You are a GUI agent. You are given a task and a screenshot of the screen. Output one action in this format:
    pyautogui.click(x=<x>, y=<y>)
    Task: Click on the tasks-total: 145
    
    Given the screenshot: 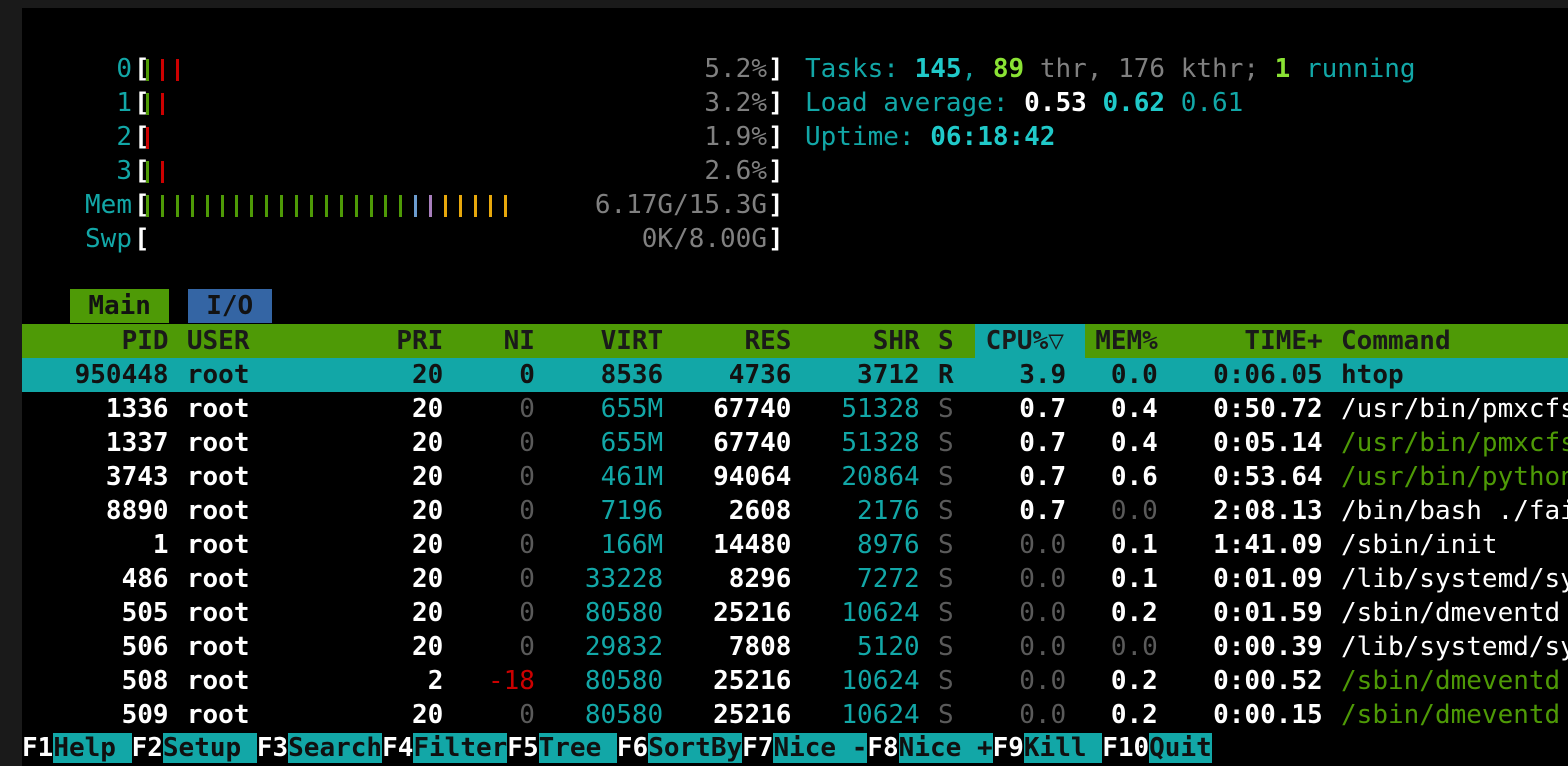 What is the action you would take?
    pyautogui.click(x=938, y=69)
    